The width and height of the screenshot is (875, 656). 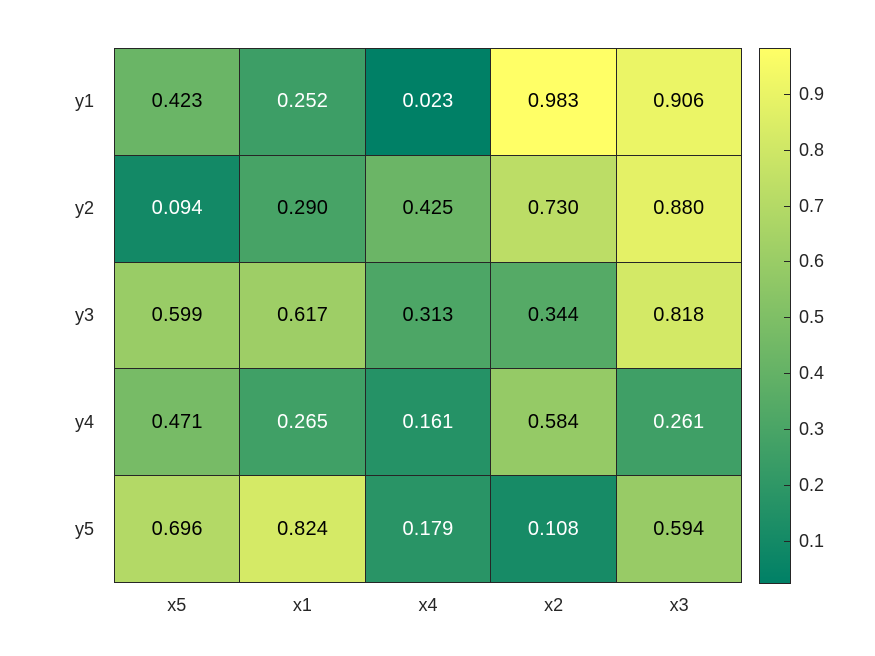 I want to click on y-tick-label-y4: y4, so click(x=84, y=422).